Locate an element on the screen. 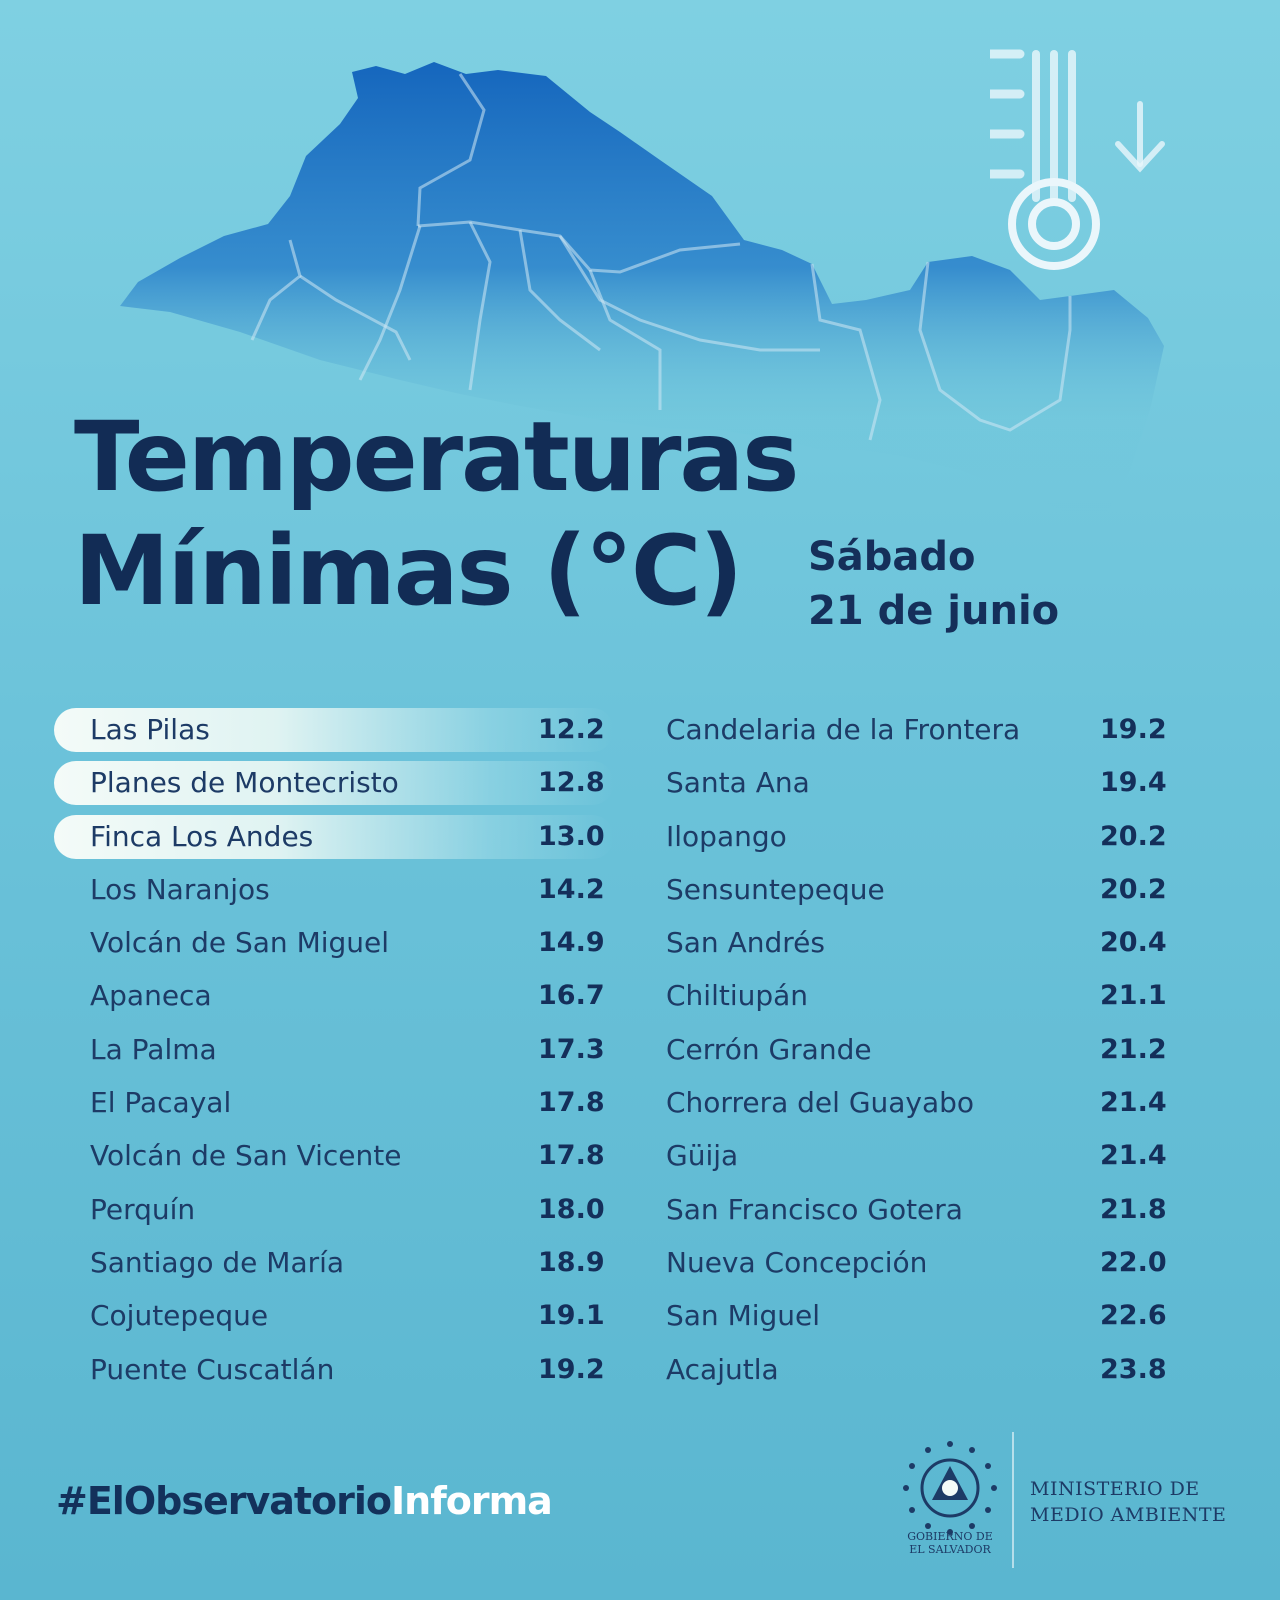 The width and height of the screenshot is (1280, 1600). station-name: Chorrera del Guayabo is located at coordinates (820, 1103).